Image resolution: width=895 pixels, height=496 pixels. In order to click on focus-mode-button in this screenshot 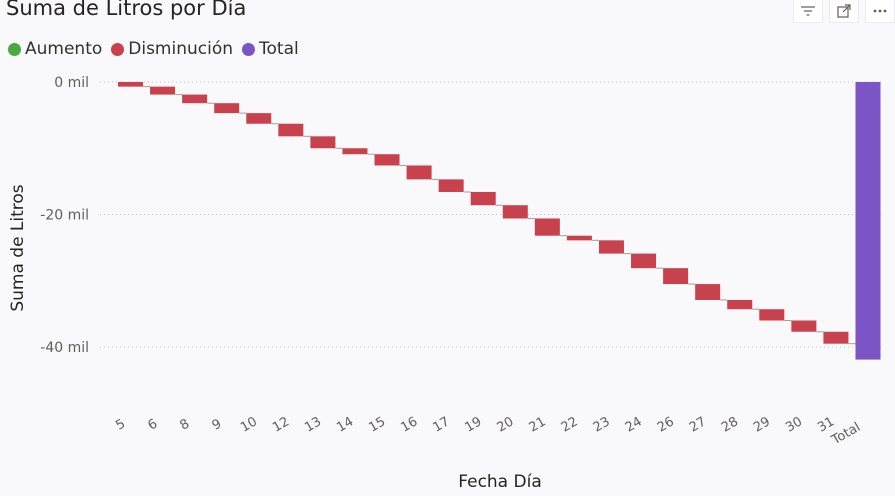, I will do `click(844, 11)`.